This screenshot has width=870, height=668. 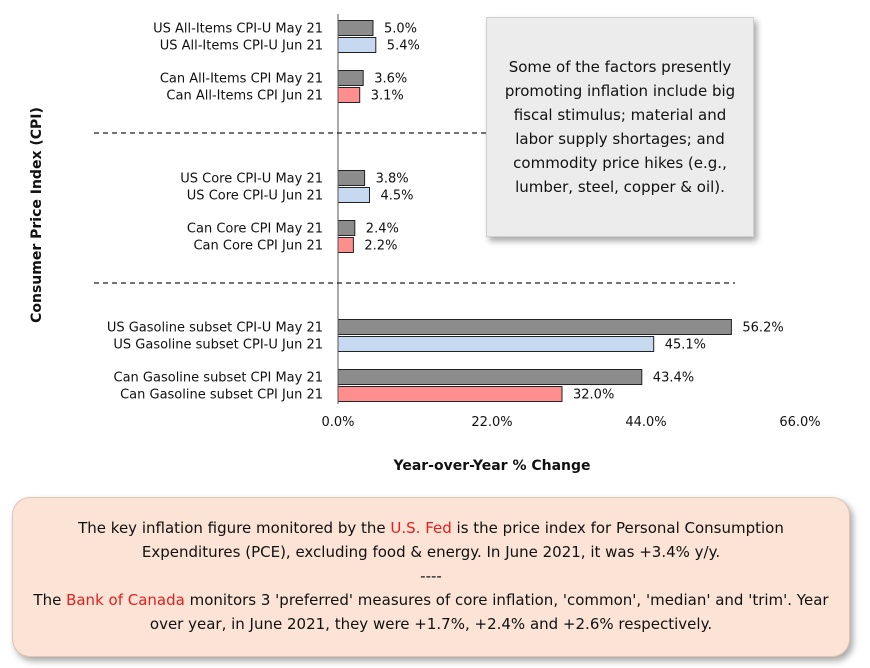 I want to click on category-label-8: Can Core CPI Jun 21, so click(x=258, y=246).